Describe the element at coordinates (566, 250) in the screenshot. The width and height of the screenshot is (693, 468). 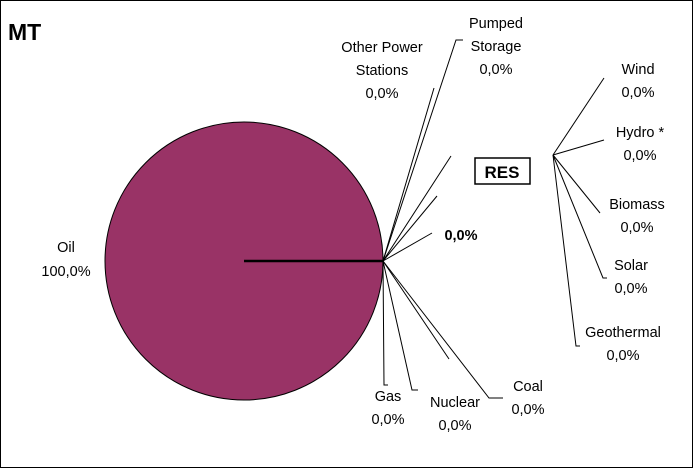
I see `leader-line-geothermal` at that location.